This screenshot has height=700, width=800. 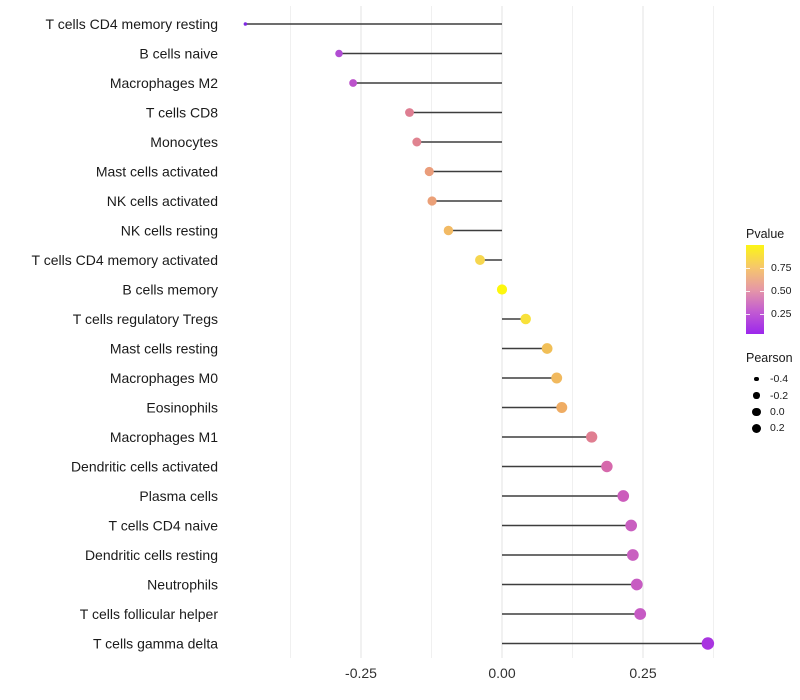 I want to click on y-axis-label: Neutrophils, so click(x=182, y=584).